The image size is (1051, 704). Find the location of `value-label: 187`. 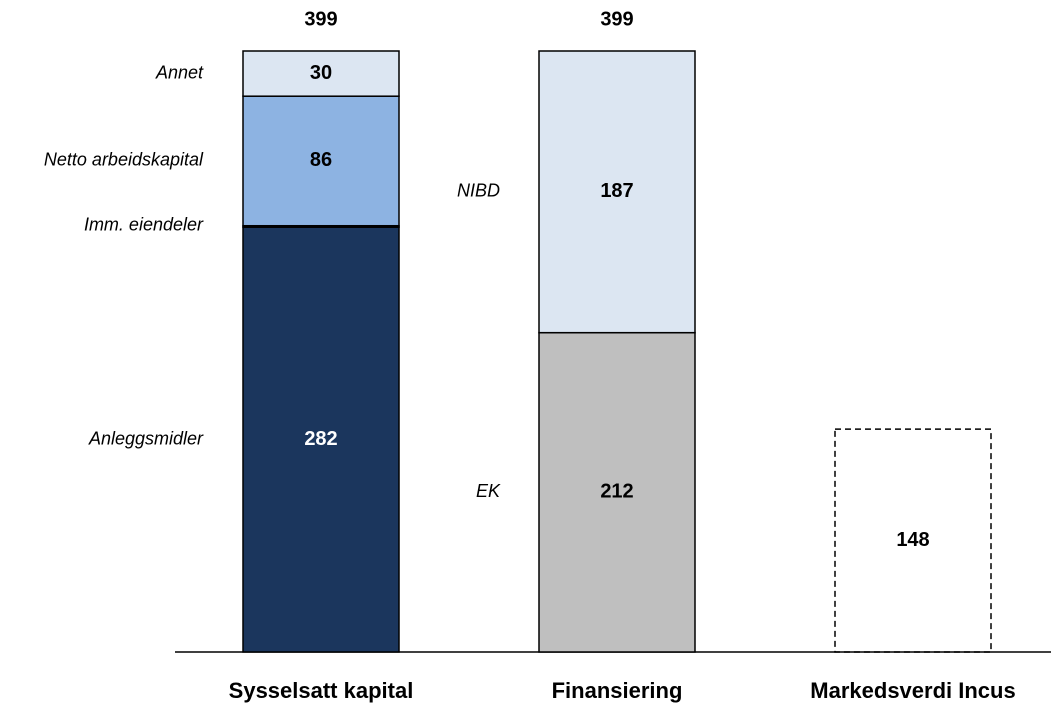

value-label: 187 is located at coordinates (616, 191).